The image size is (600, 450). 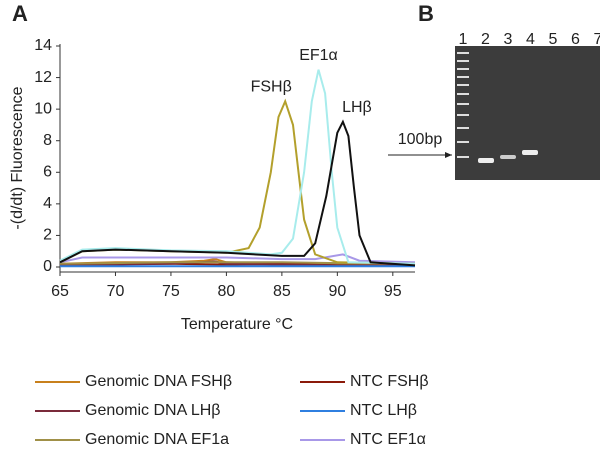 I want to click on lane-label: 7, so click(x=597, y=39).